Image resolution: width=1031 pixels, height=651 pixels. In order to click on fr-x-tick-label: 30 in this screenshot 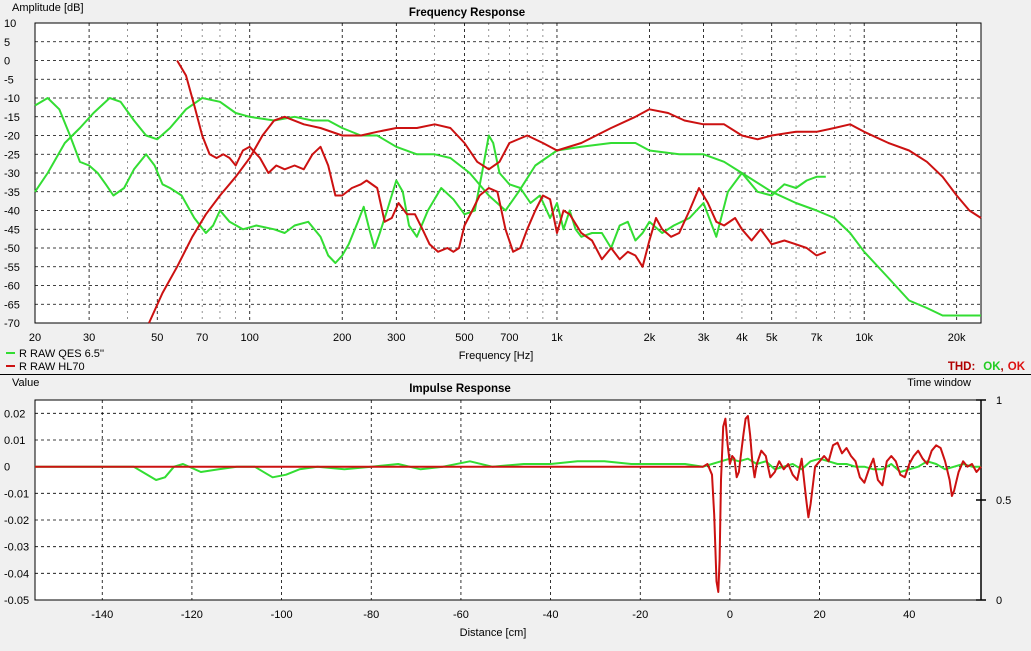, I will do `click(89, 338)`.